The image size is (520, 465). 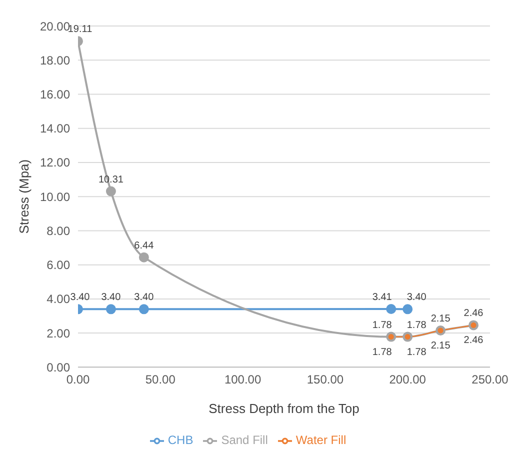 I want to click on y-tick-label: 10.00, so click(x=55, y=197).